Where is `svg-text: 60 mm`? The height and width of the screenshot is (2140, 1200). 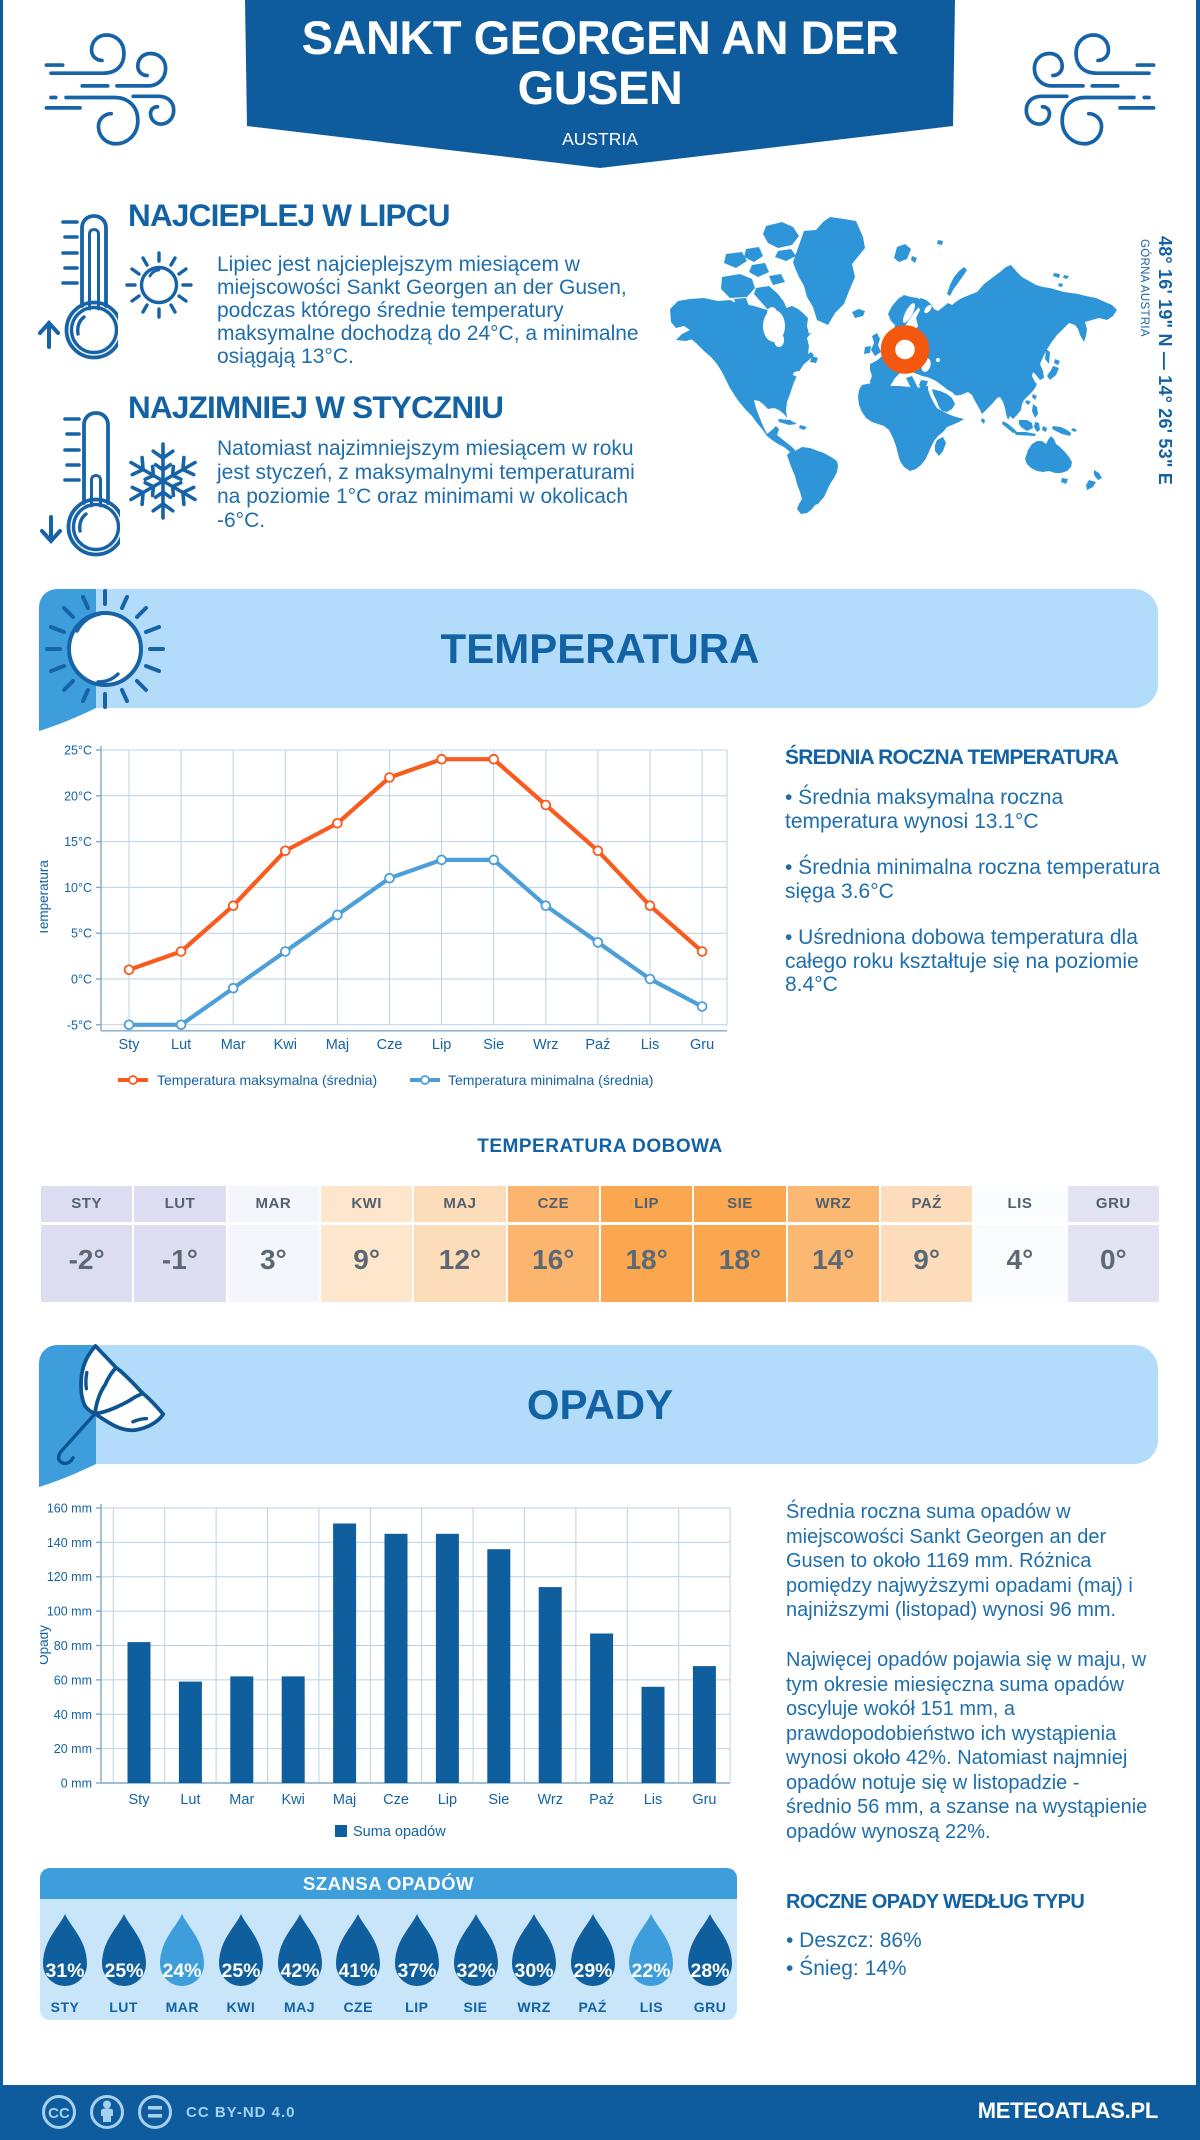
svg-text: 60 mm is located at coordinates (73, 1680).